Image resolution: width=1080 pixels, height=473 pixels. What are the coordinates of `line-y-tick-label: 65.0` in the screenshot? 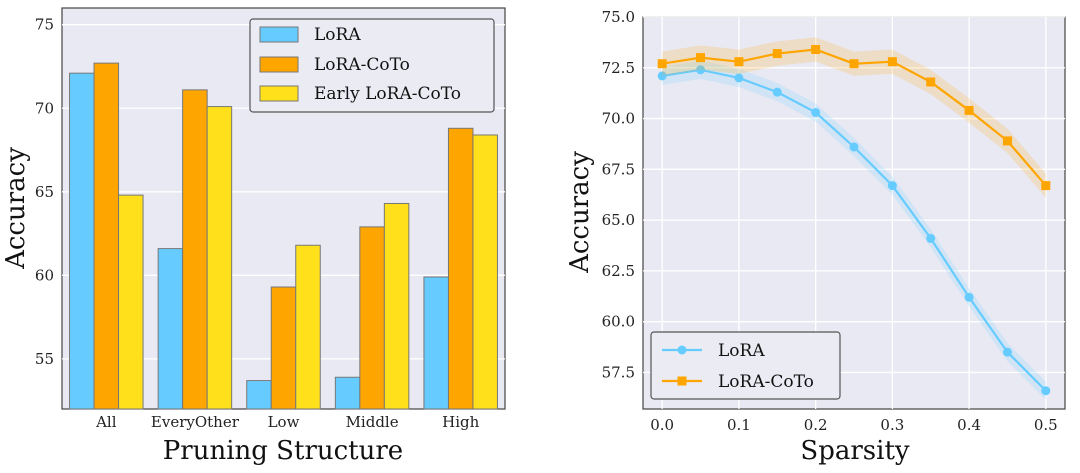 It's located at (618, 220).